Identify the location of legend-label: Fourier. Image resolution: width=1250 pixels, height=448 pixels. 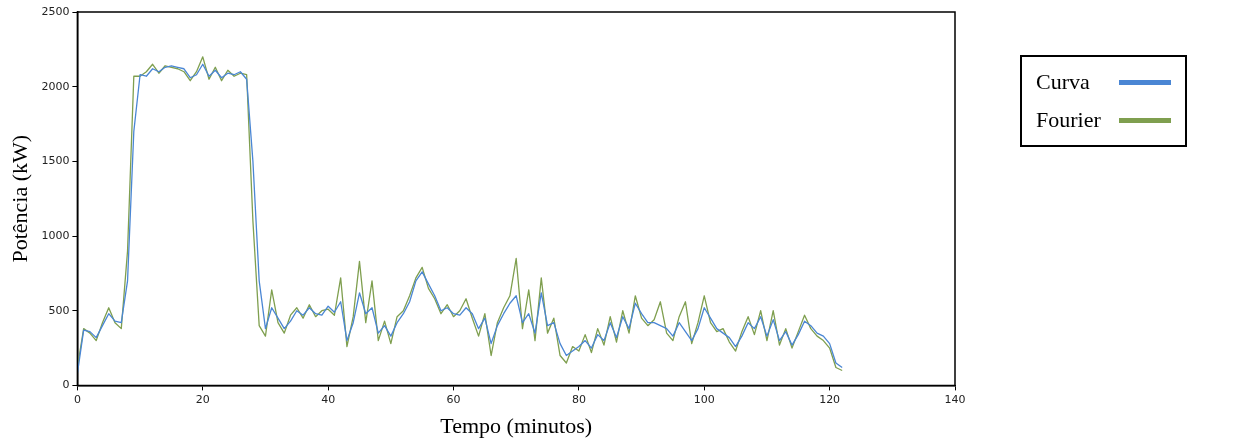
(1068, 120).